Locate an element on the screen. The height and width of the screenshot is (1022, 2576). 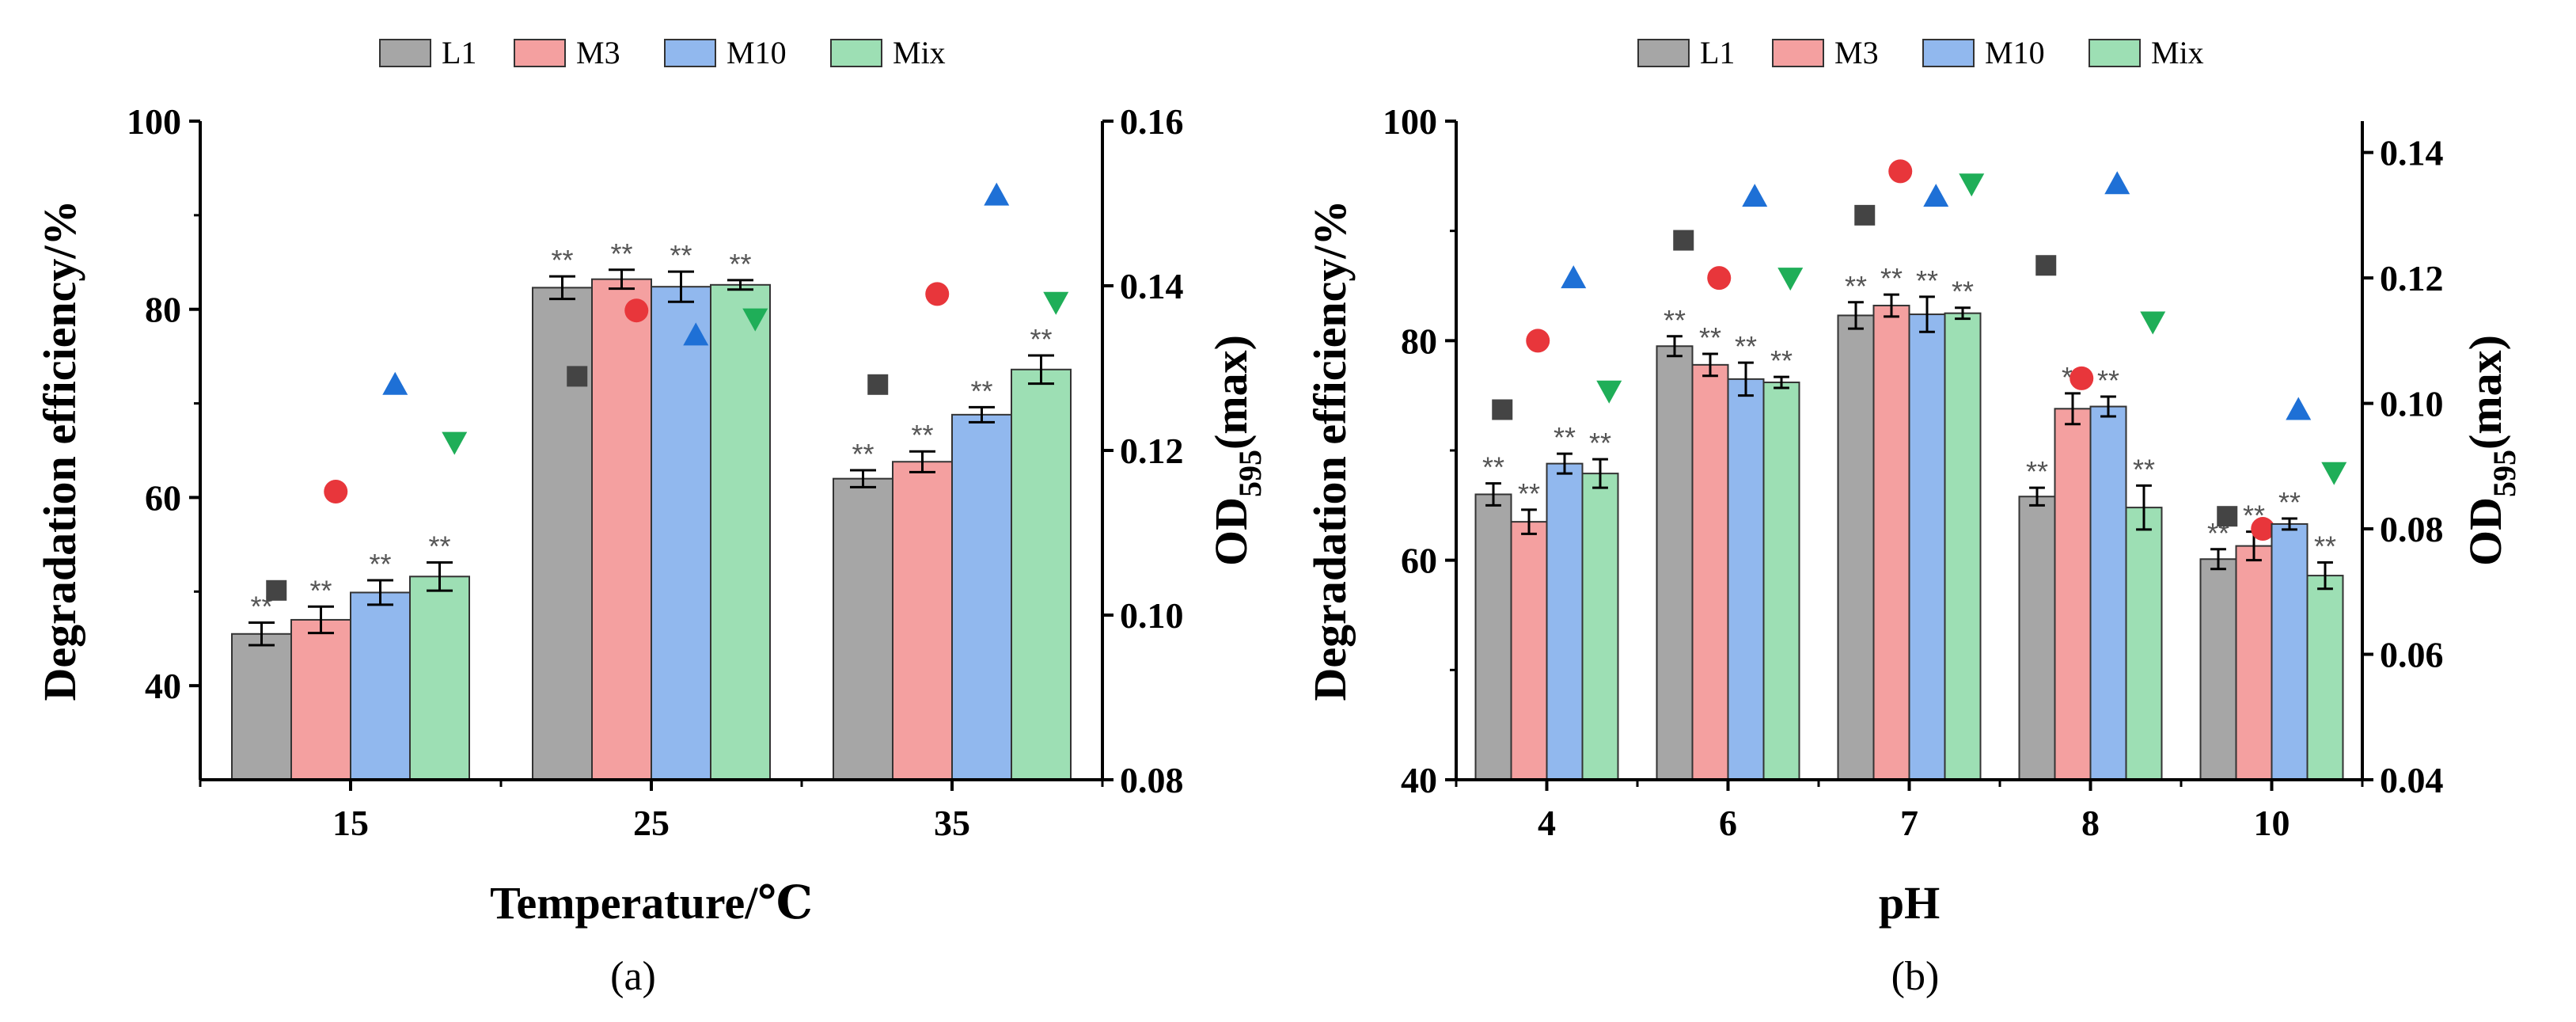
y2-axis-title: OD595(max) is located at coordinates (2491, 450).